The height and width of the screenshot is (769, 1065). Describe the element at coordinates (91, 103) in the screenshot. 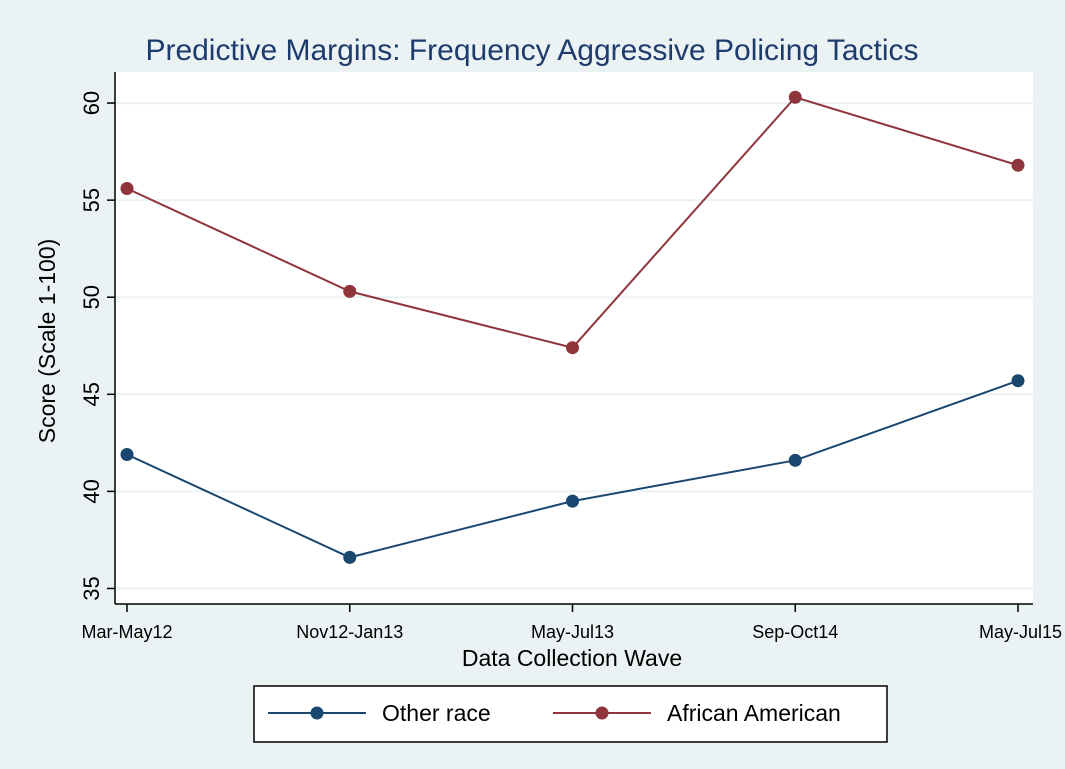

I see `y-tick-label-60: 60` at that location.